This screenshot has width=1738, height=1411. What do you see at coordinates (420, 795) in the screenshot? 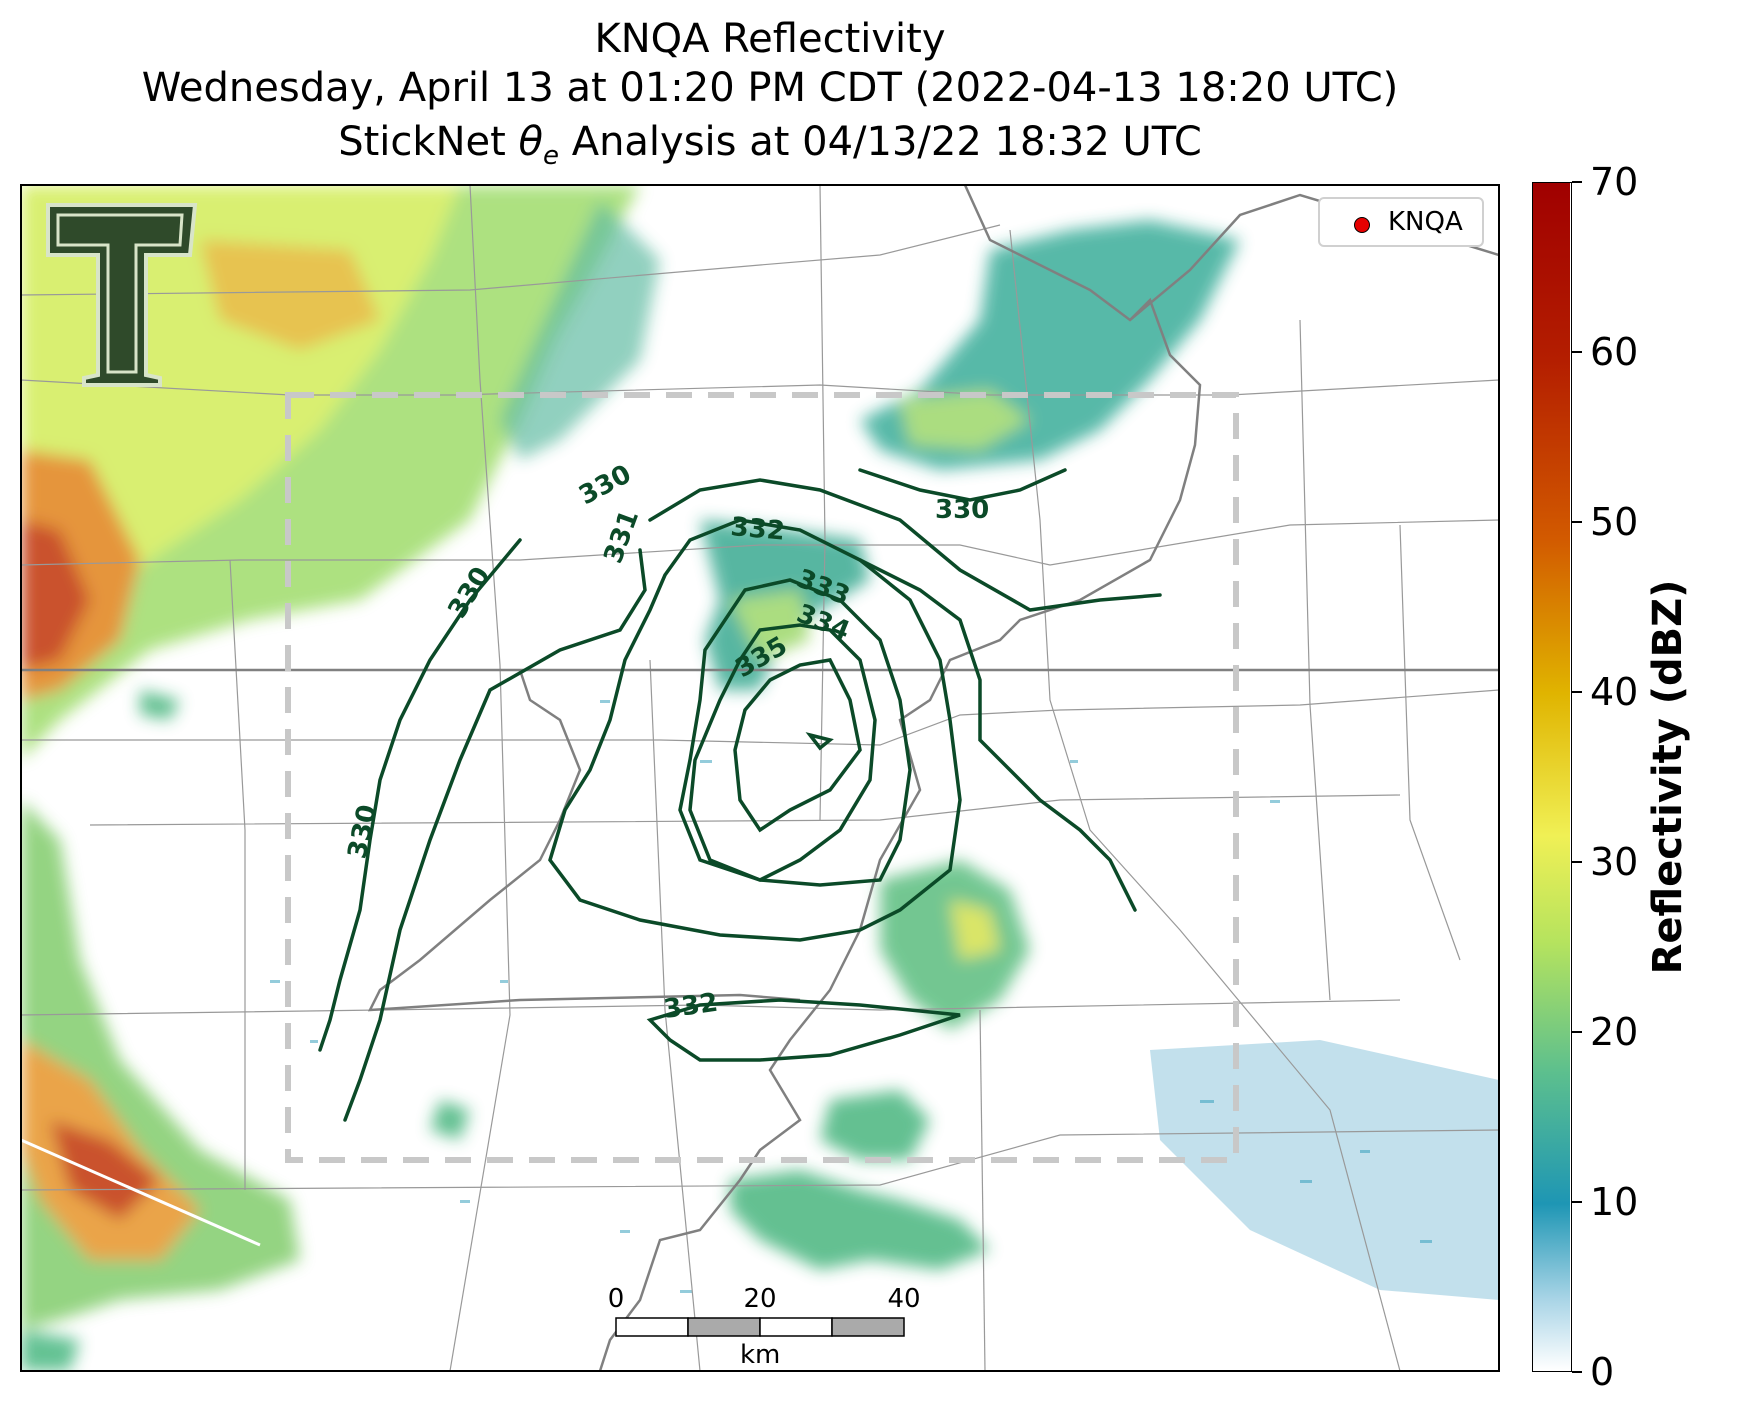
I see `contour-330-west` at bounding box center [420, 795].